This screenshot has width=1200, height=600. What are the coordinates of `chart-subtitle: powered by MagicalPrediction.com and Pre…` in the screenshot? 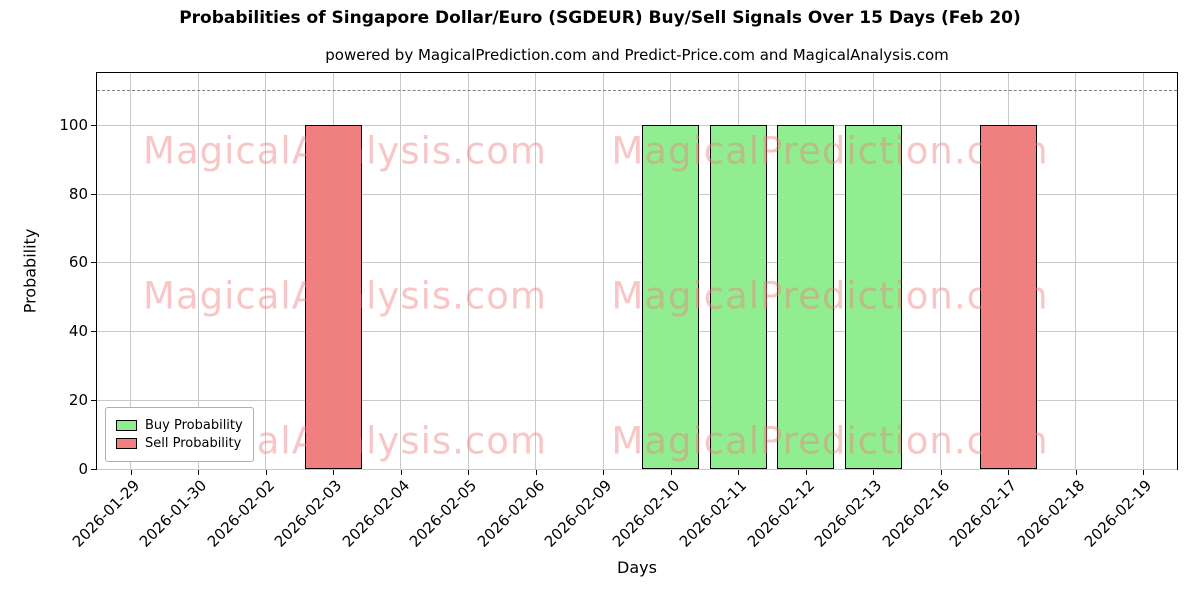 It's located at (637, 55).